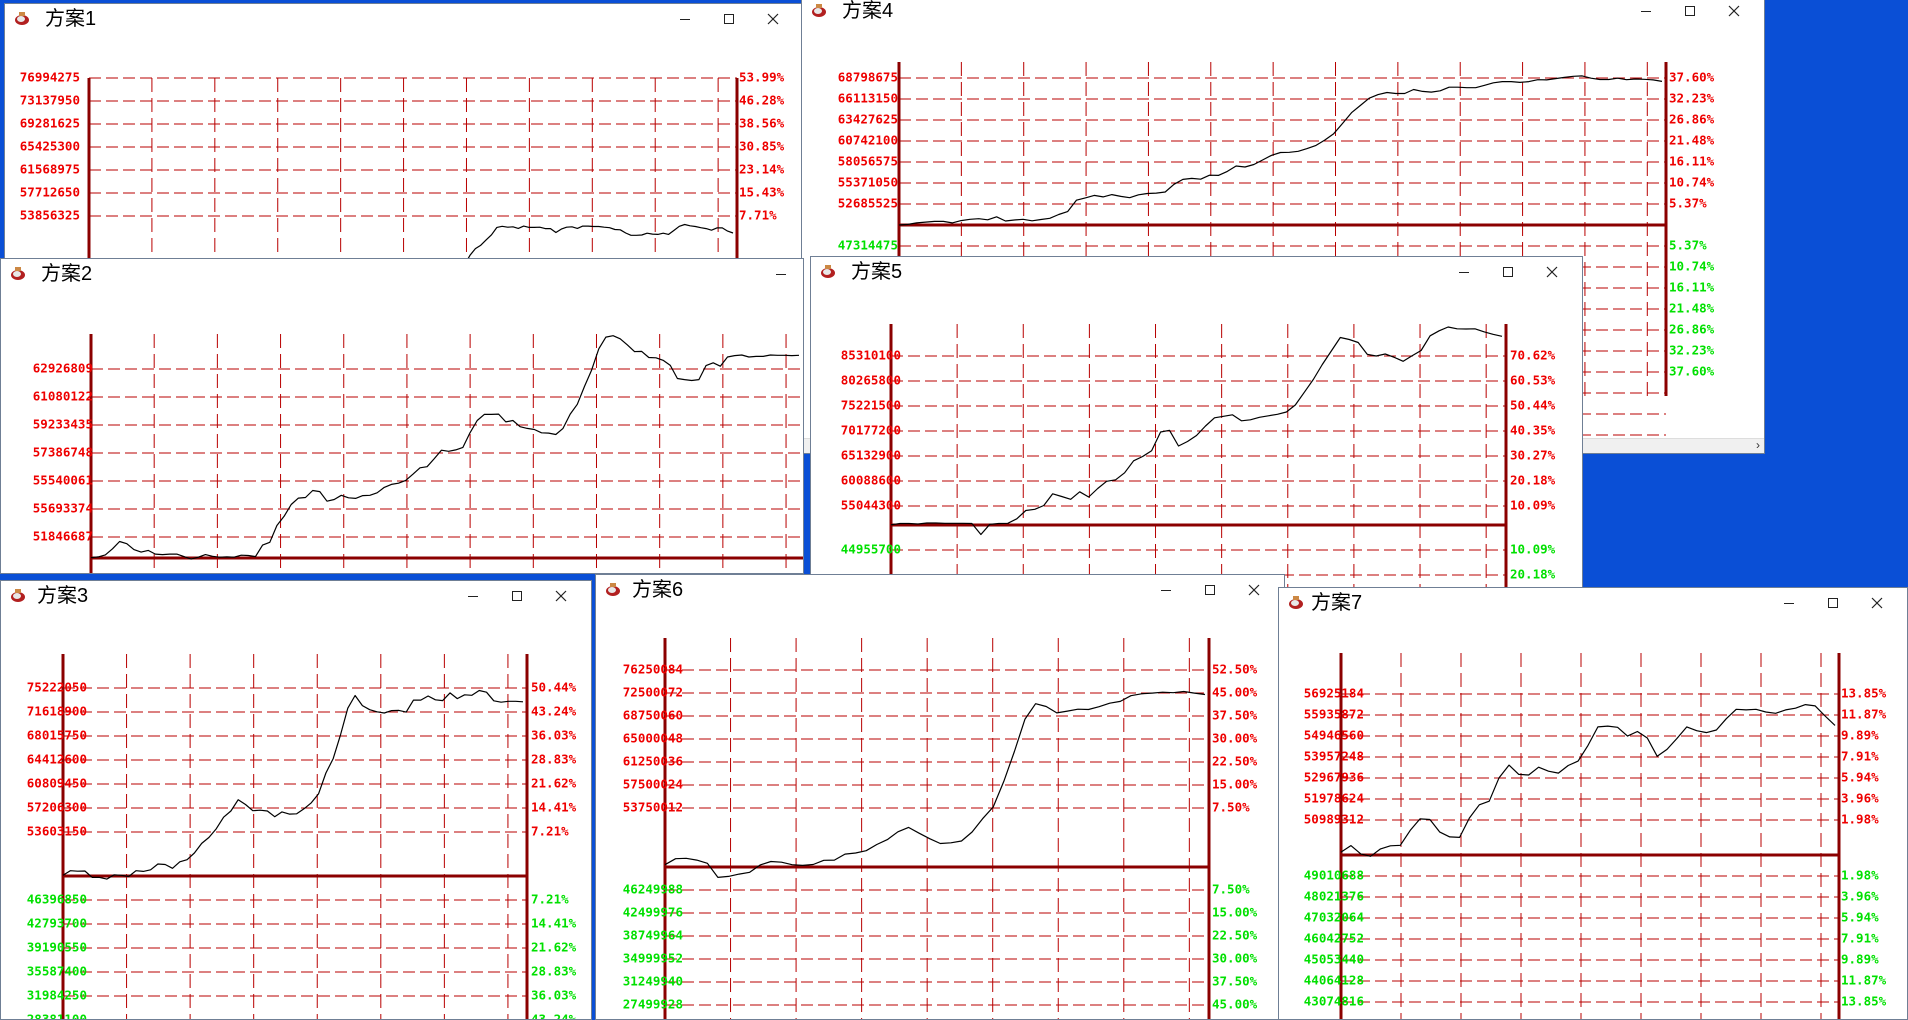  What do you see at coordinates (940, 589) in the screenshot?
I see `title-bar: 方案6` at bounding box center [940, 589].